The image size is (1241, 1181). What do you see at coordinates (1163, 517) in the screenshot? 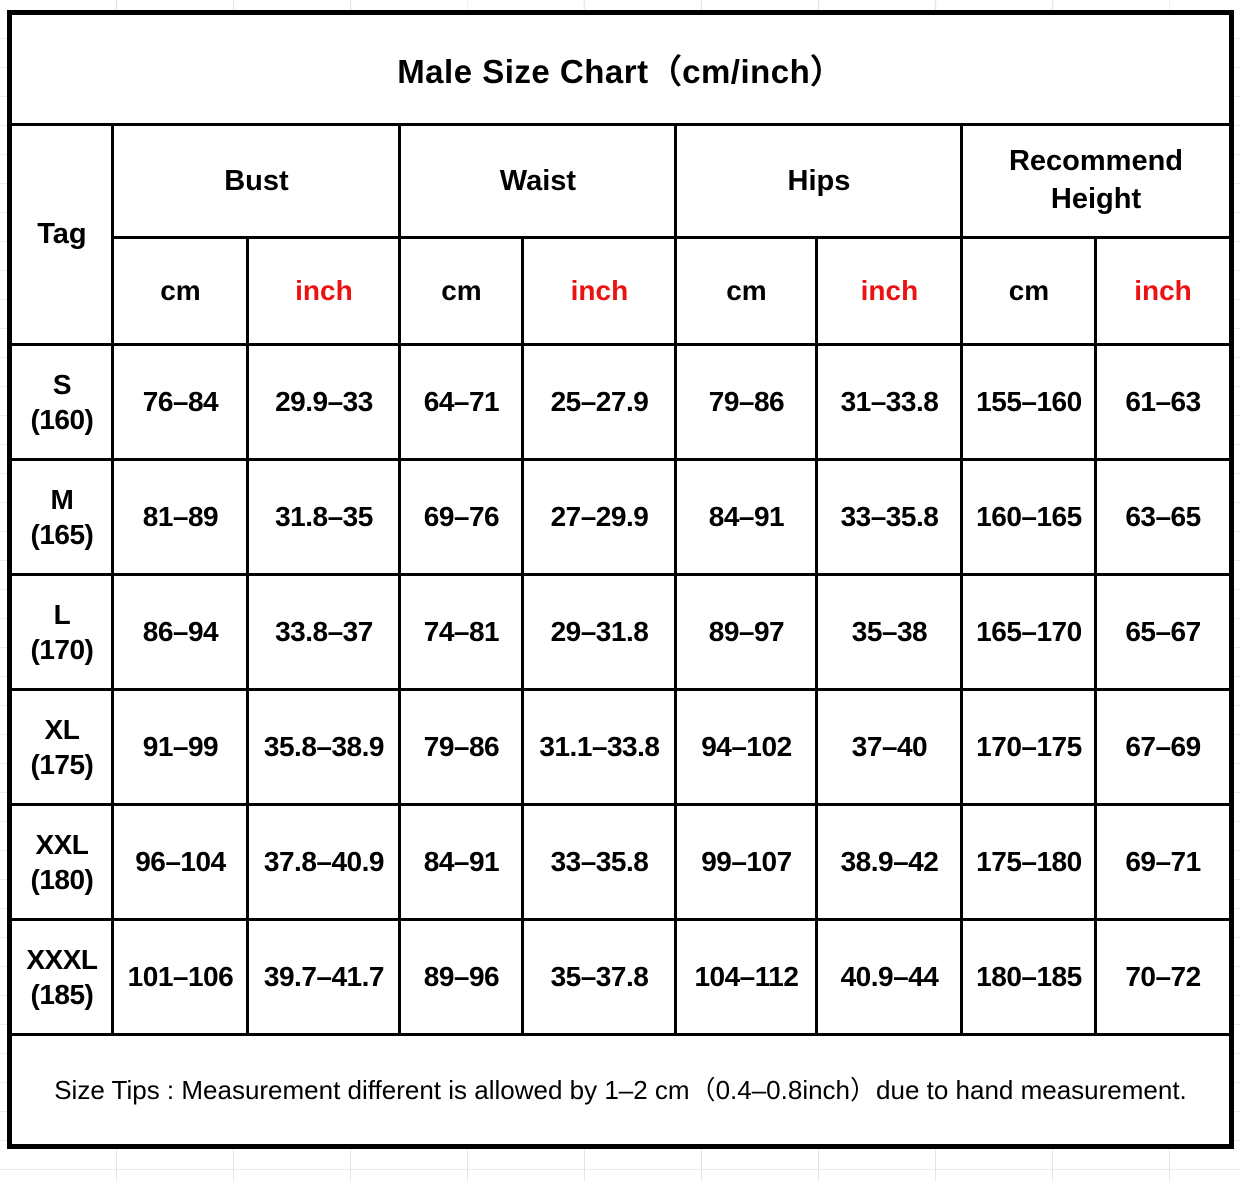
I see `height-inch-value: 63–65` at bounding box center [1163, 517].